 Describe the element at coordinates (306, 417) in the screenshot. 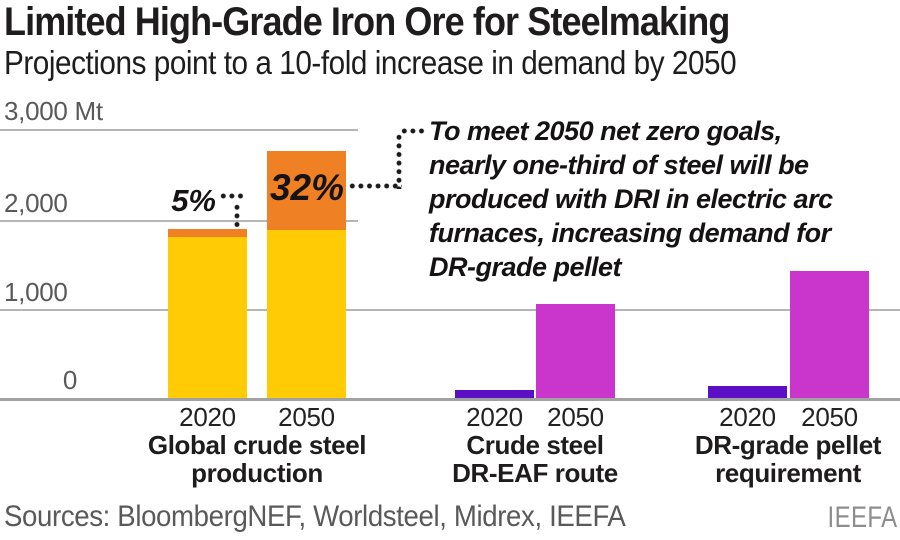

I see `x-tick-label-global-crude-steel-production-2050: 2050` at that location.